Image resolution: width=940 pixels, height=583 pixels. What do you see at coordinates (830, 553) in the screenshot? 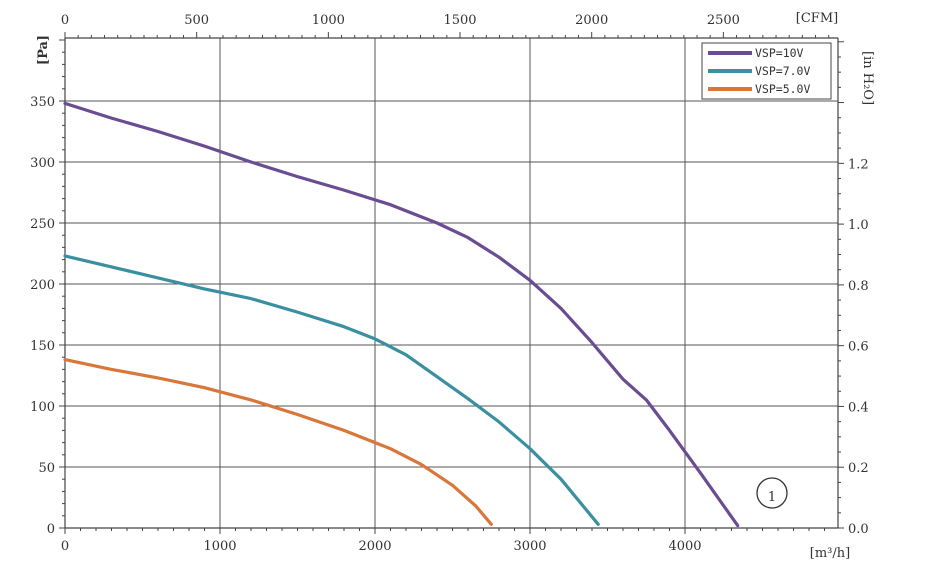
I see `x-axis-unit-label: [m³/h]` at bounding box center [830, 553].